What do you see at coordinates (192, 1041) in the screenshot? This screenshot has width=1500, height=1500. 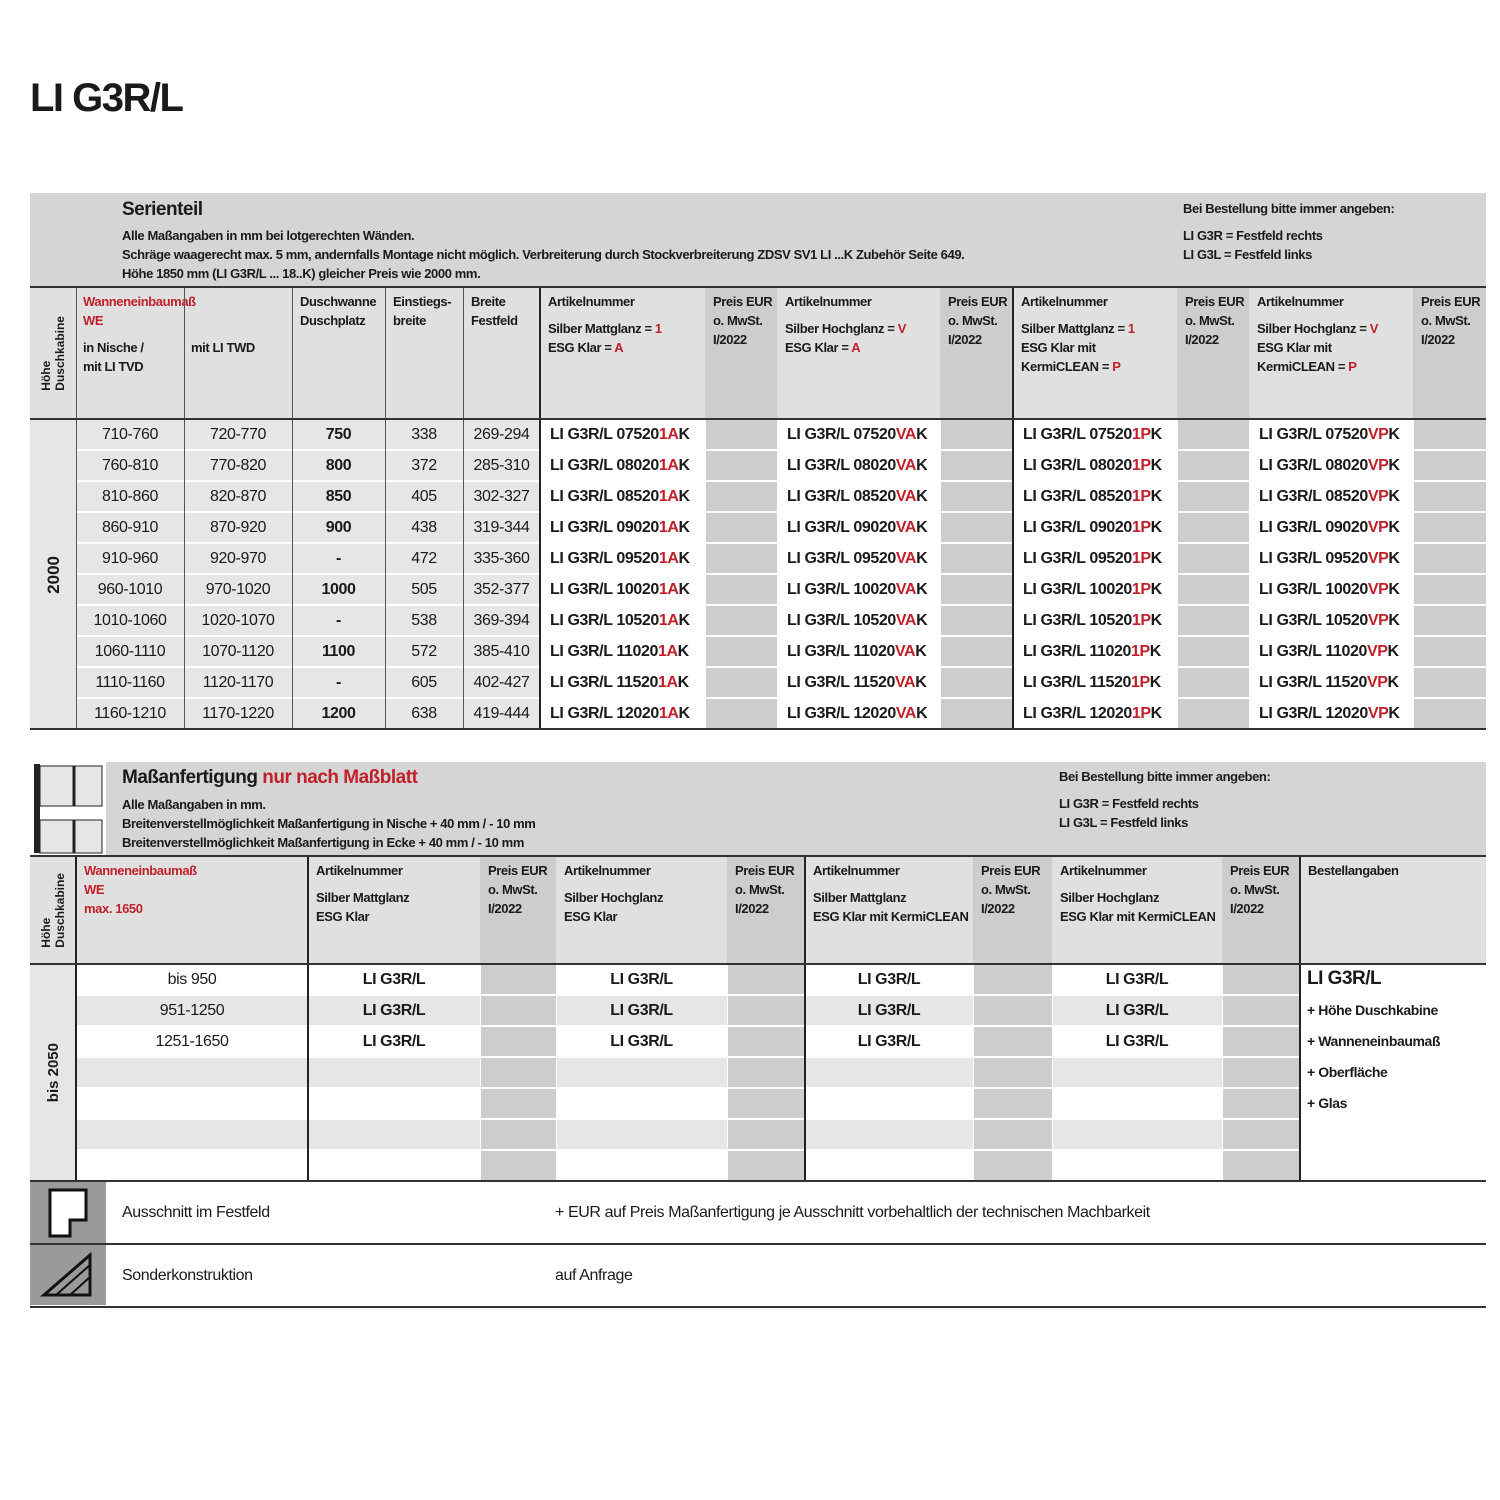 I see `table-cell: 1251-1650` at bounding box center [192, 1041].